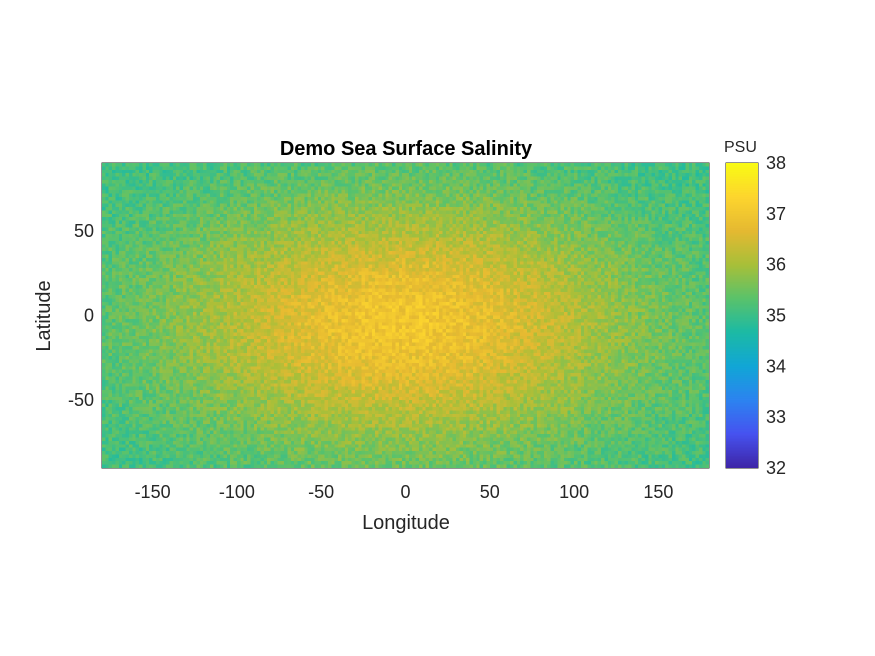  Describe the element at coordinates (321, 492) in the screenshot. I see `x-tick-label: -50` at that location.